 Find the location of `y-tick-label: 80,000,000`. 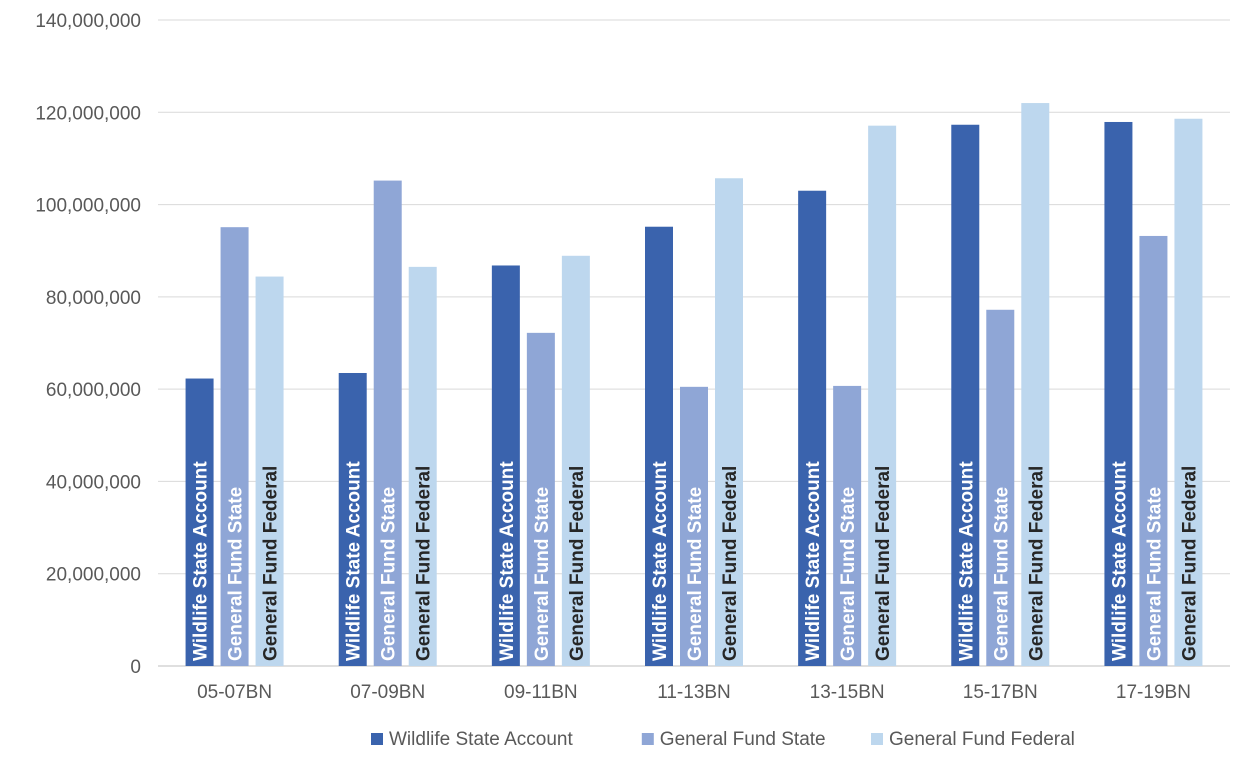

y-tick-label: 80,000,000 is located at coordinates (93, 298).